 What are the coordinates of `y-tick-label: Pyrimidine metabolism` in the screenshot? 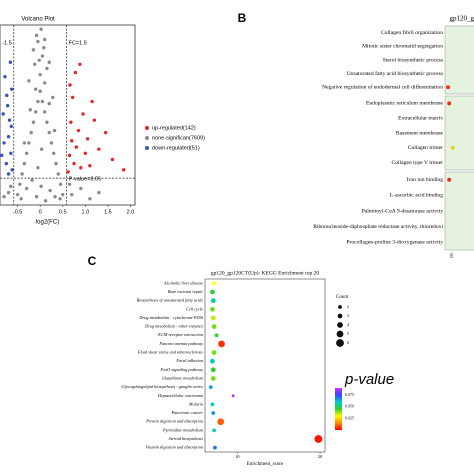 It's located at (182, 429).